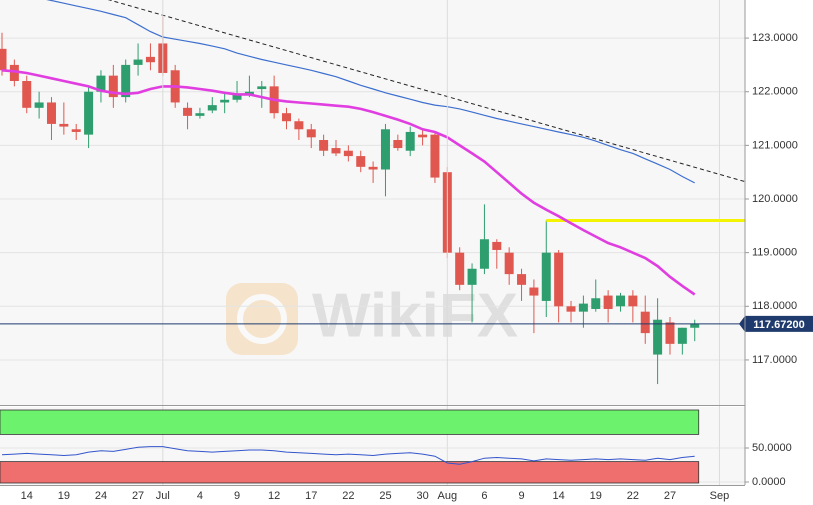  What do you see at coordinates (720, 496) in the screenshot?
I see `x-tick-label: Sep` at bounding box center [720, 496].